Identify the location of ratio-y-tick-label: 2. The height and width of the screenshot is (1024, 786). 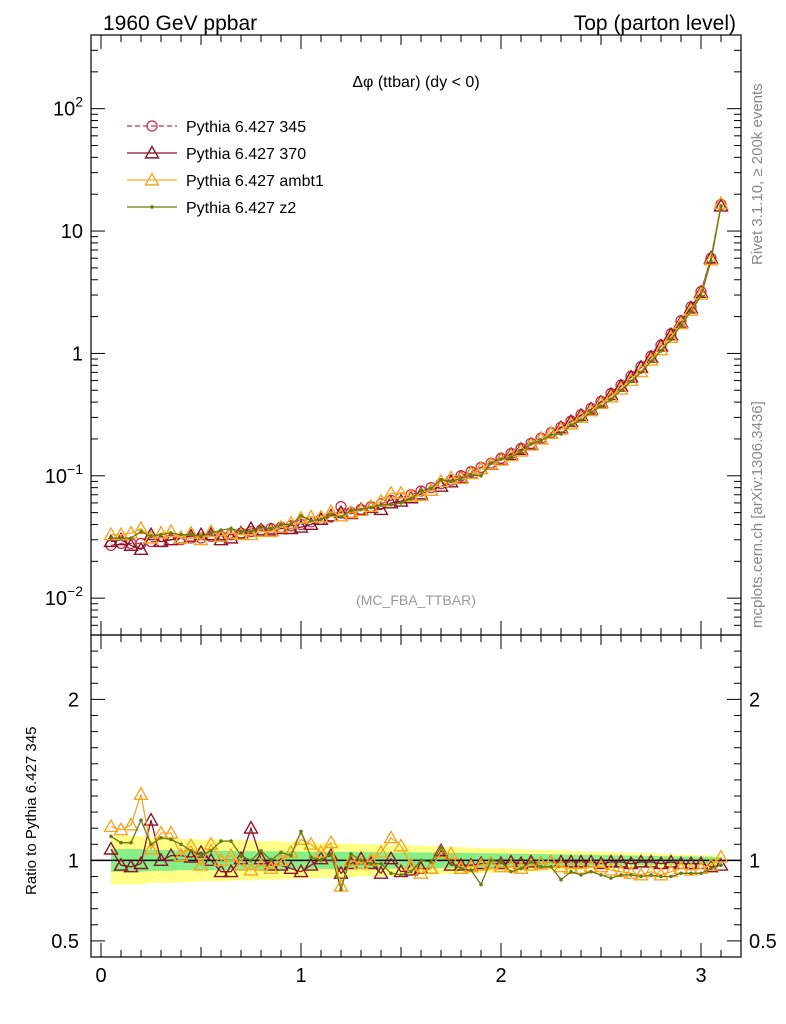
(73, 700).